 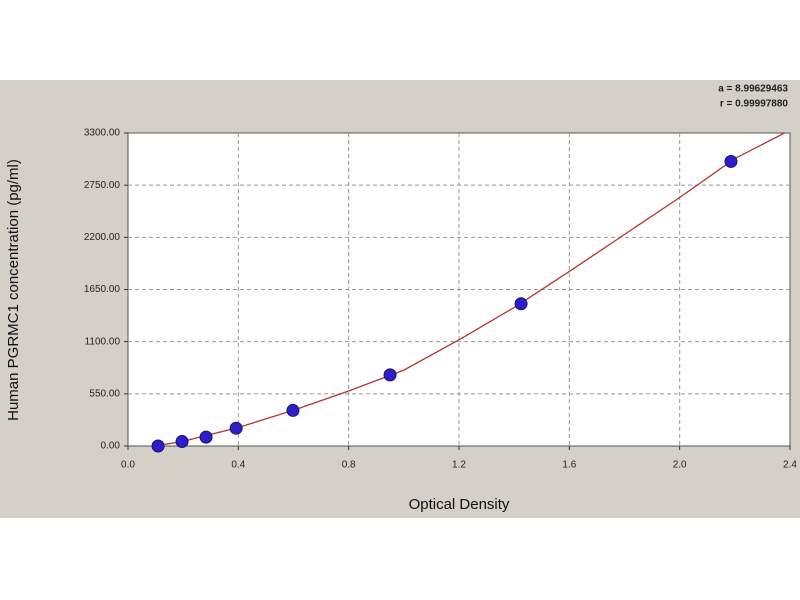 I want to click on y-tick-label: 1650.00, so click(x=102, y=289).